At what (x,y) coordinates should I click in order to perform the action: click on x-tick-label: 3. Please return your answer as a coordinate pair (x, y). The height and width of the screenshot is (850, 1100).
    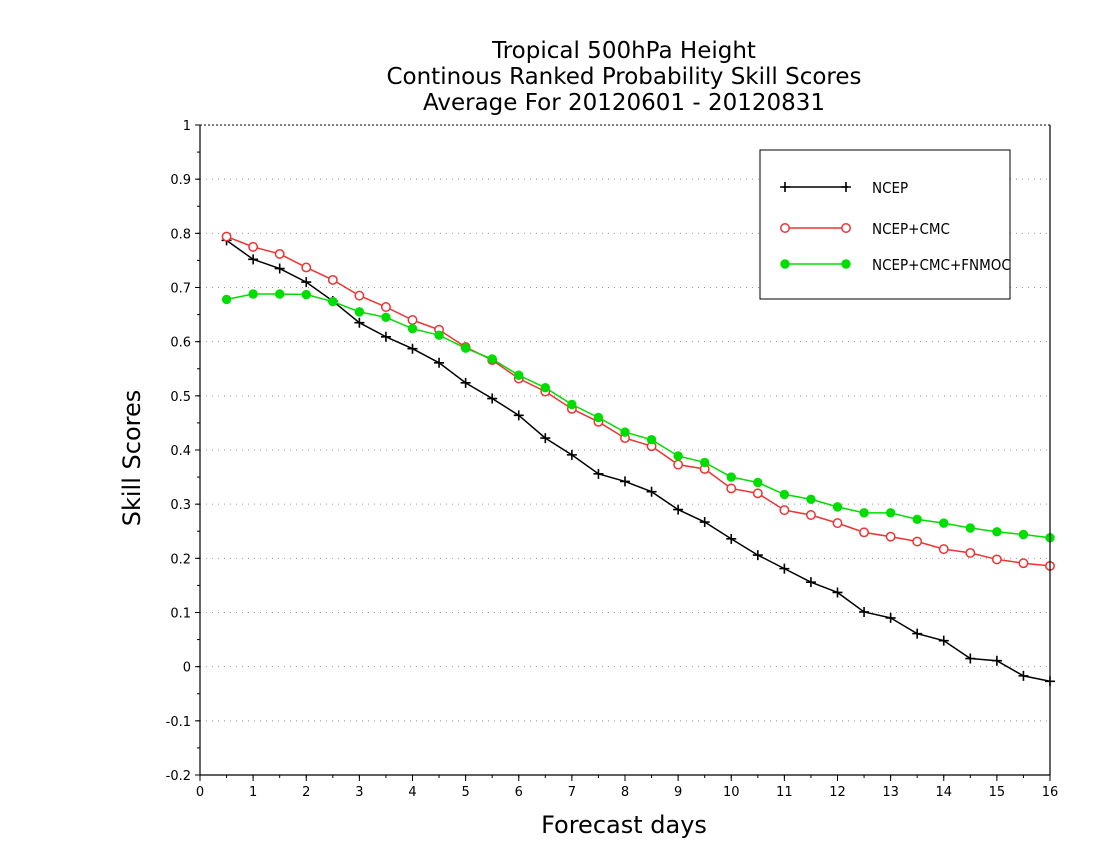
    Looking at the image, I should click on (359, 792).